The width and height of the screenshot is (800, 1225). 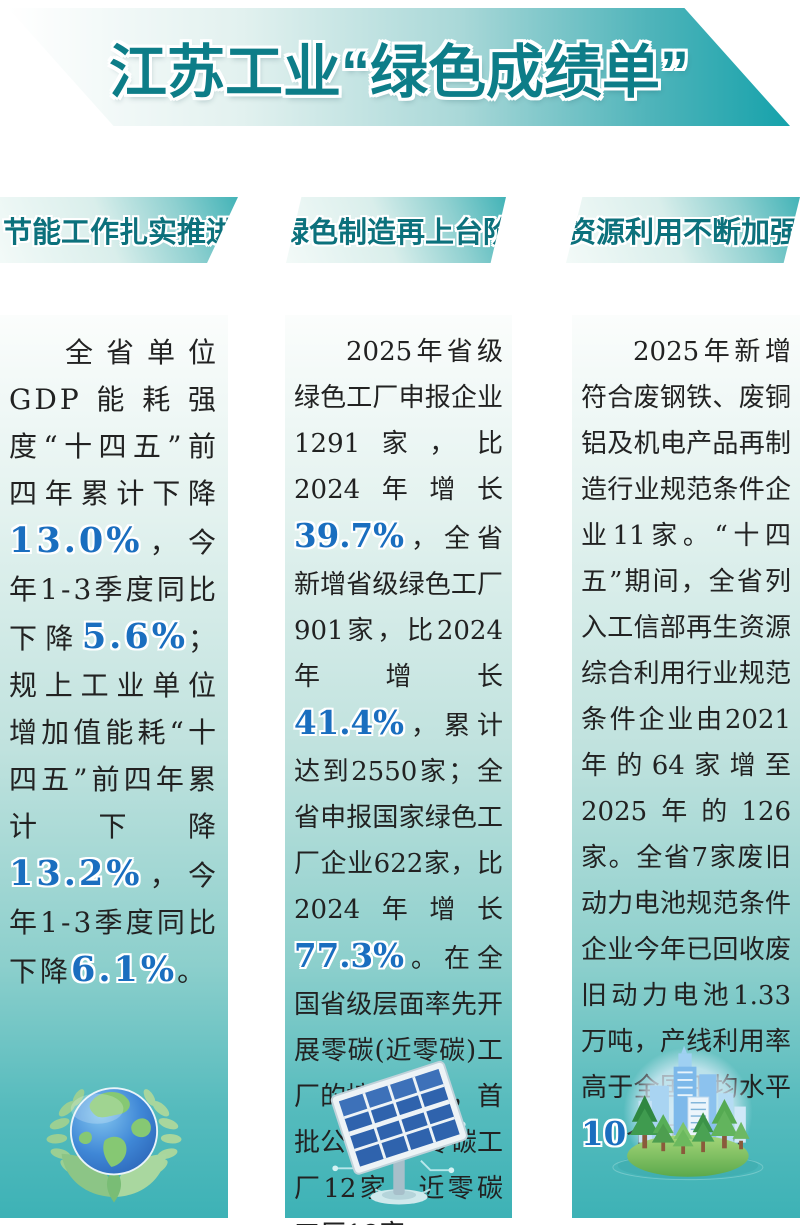 I want to click on highlight-number: 13.2%, so click(x=76, y=873).